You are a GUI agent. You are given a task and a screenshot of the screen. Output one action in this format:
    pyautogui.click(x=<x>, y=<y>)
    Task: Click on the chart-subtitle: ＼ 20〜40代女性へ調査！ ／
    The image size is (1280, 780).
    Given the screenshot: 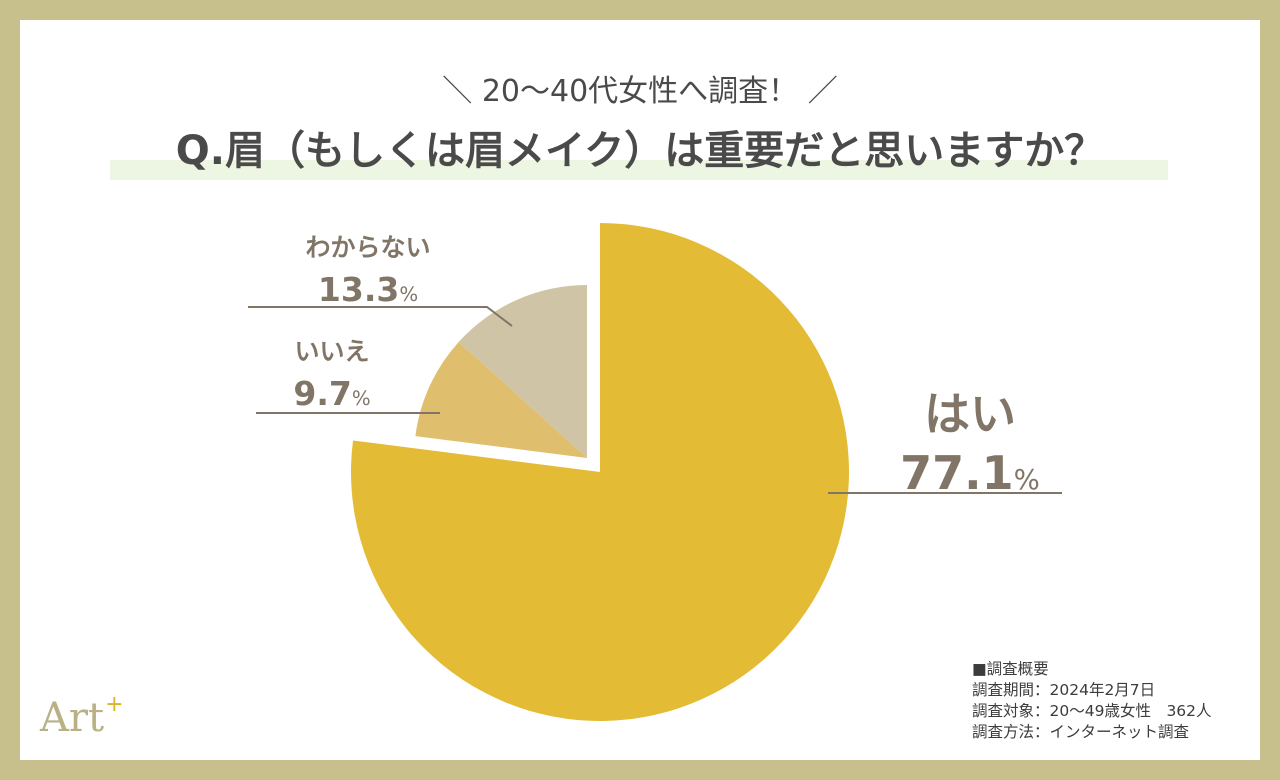 What is the action you would take?
    pyautogui.click(x=640, y=91)
    